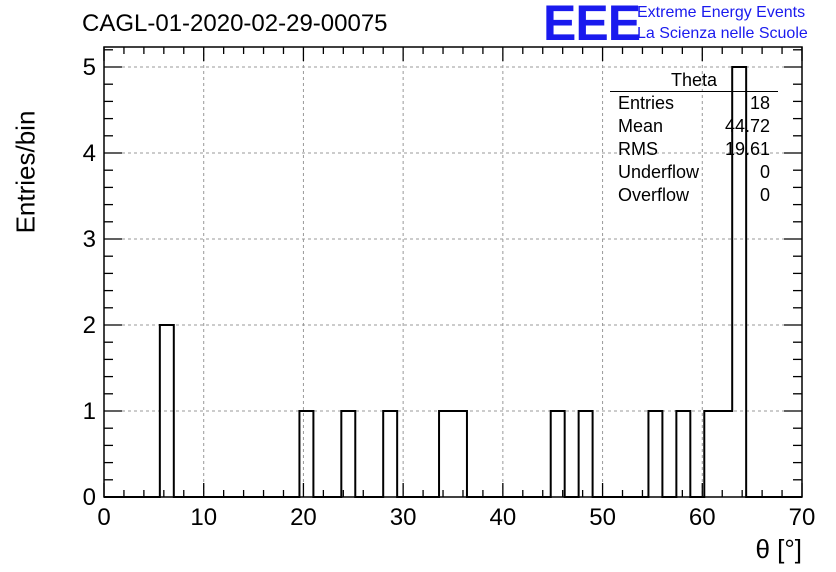  What do you see at coordinates (759, 103) in the screenshot?
I see `stats-value: 18` at bounding box center [759, 103].